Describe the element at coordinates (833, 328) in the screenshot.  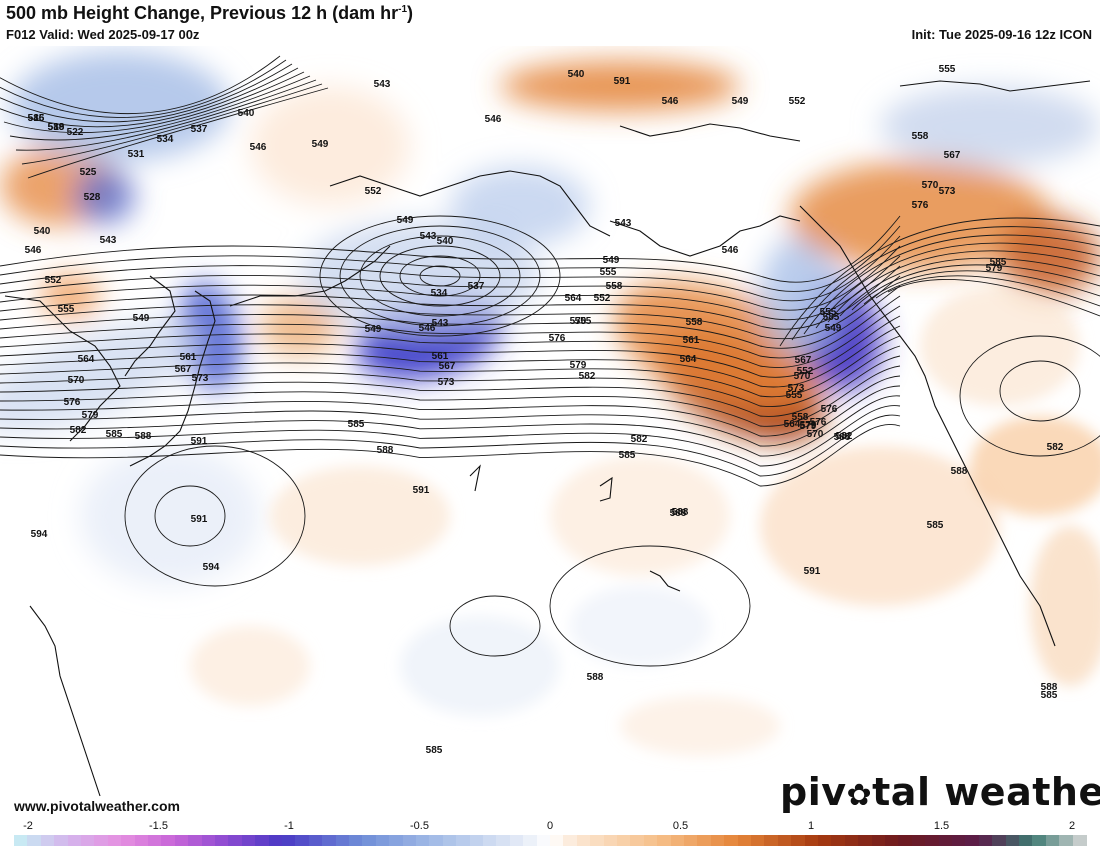
I see `contour-label: 549` at that location.